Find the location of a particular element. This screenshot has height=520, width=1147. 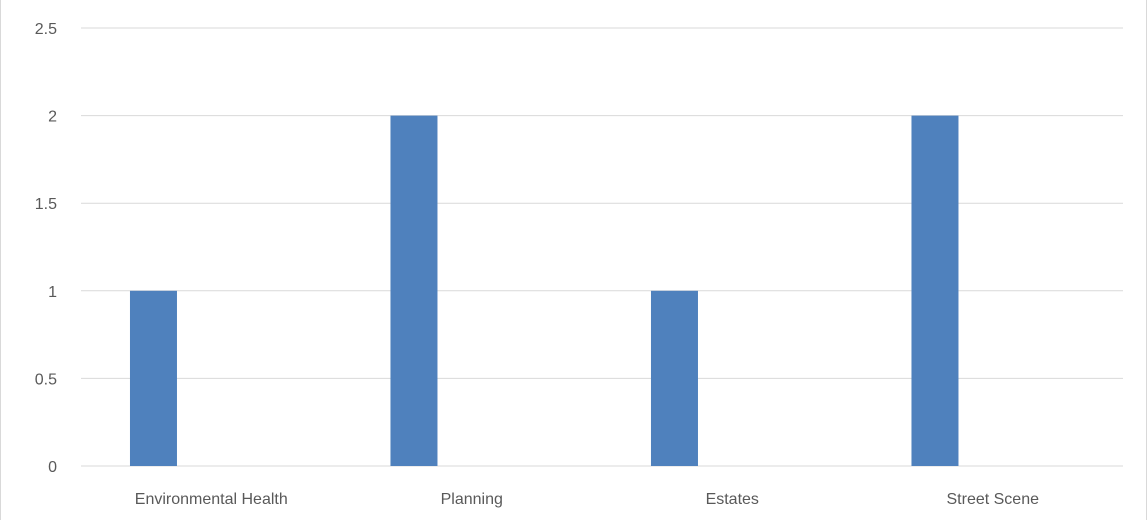

y-tick-label: 0 is located at coordinates (52, 467).